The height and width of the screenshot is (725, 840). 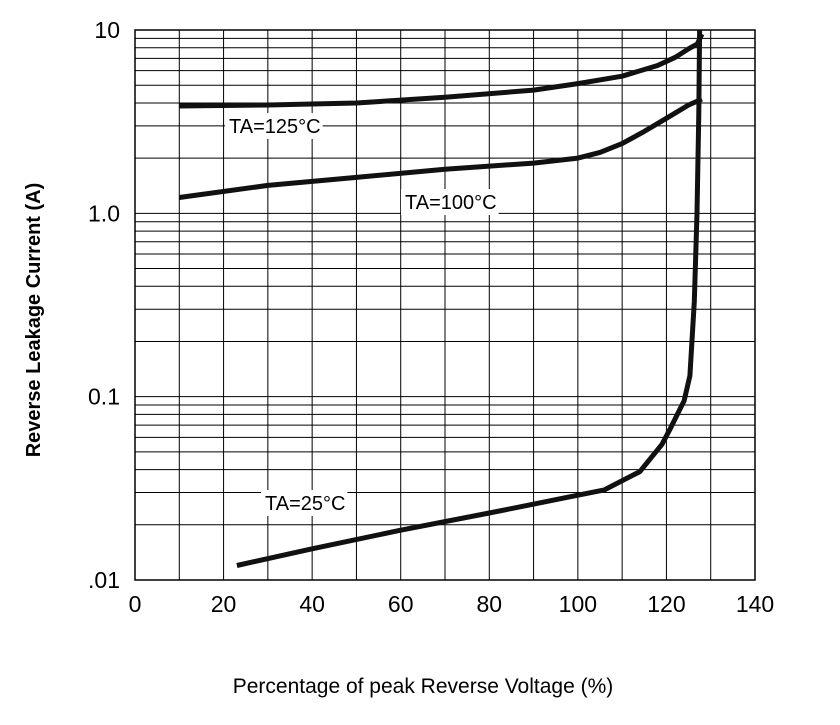 What do you see at coordinates (401, 604) in the screenshot?
I see `x-tick-label: 60` at bounding box center [401, 604].